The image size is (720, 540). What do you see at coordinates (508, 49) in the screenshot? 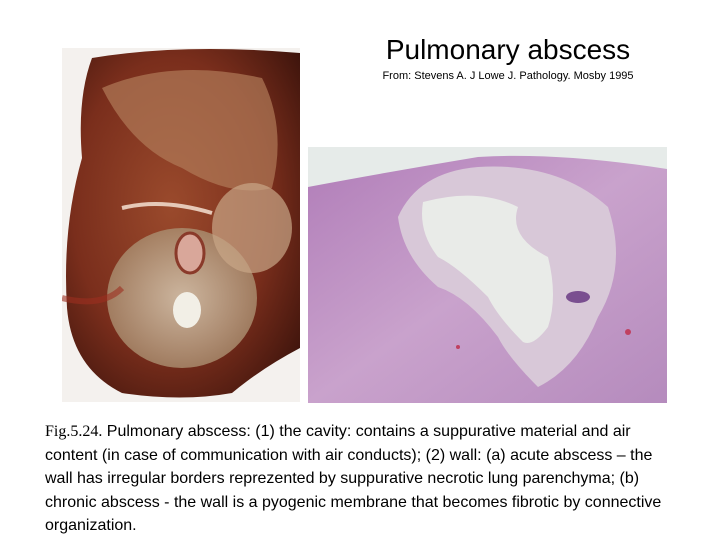
I see `slide-title: Pulmonary abscess` at bounding box center [508, 49].